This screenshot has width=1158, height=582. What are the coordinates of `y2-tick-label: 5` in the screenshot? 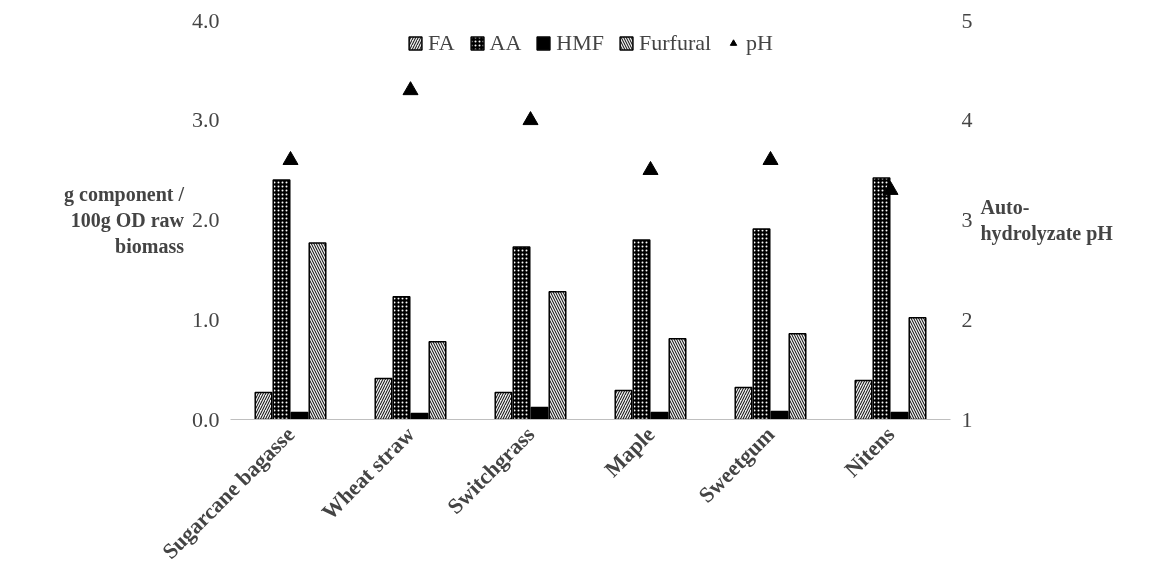 It's located at (967, 20).